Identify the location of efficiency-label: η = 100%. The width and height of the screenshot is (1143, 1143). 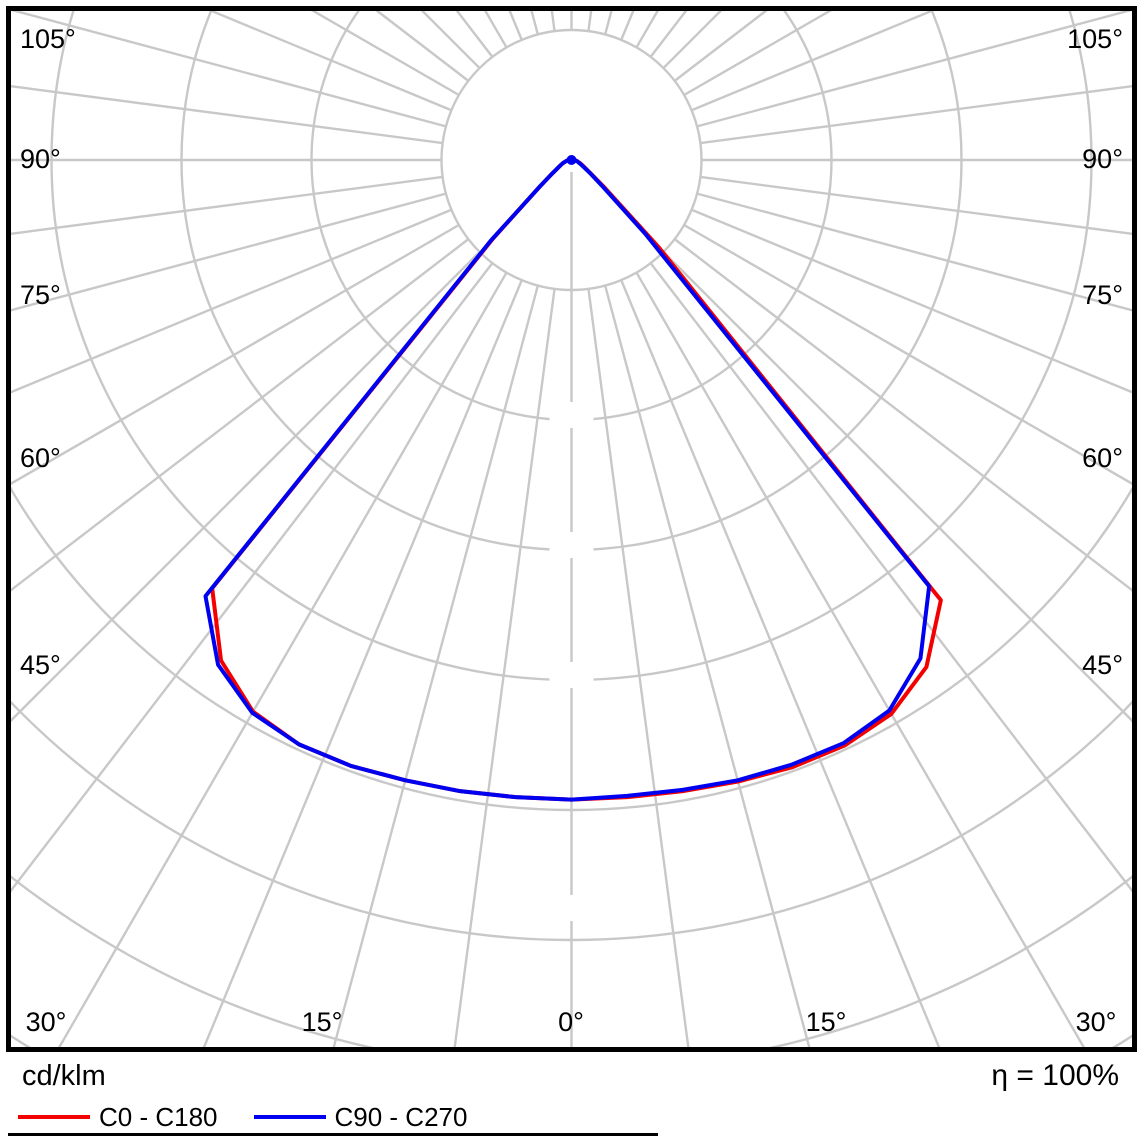
(1055, 1075).